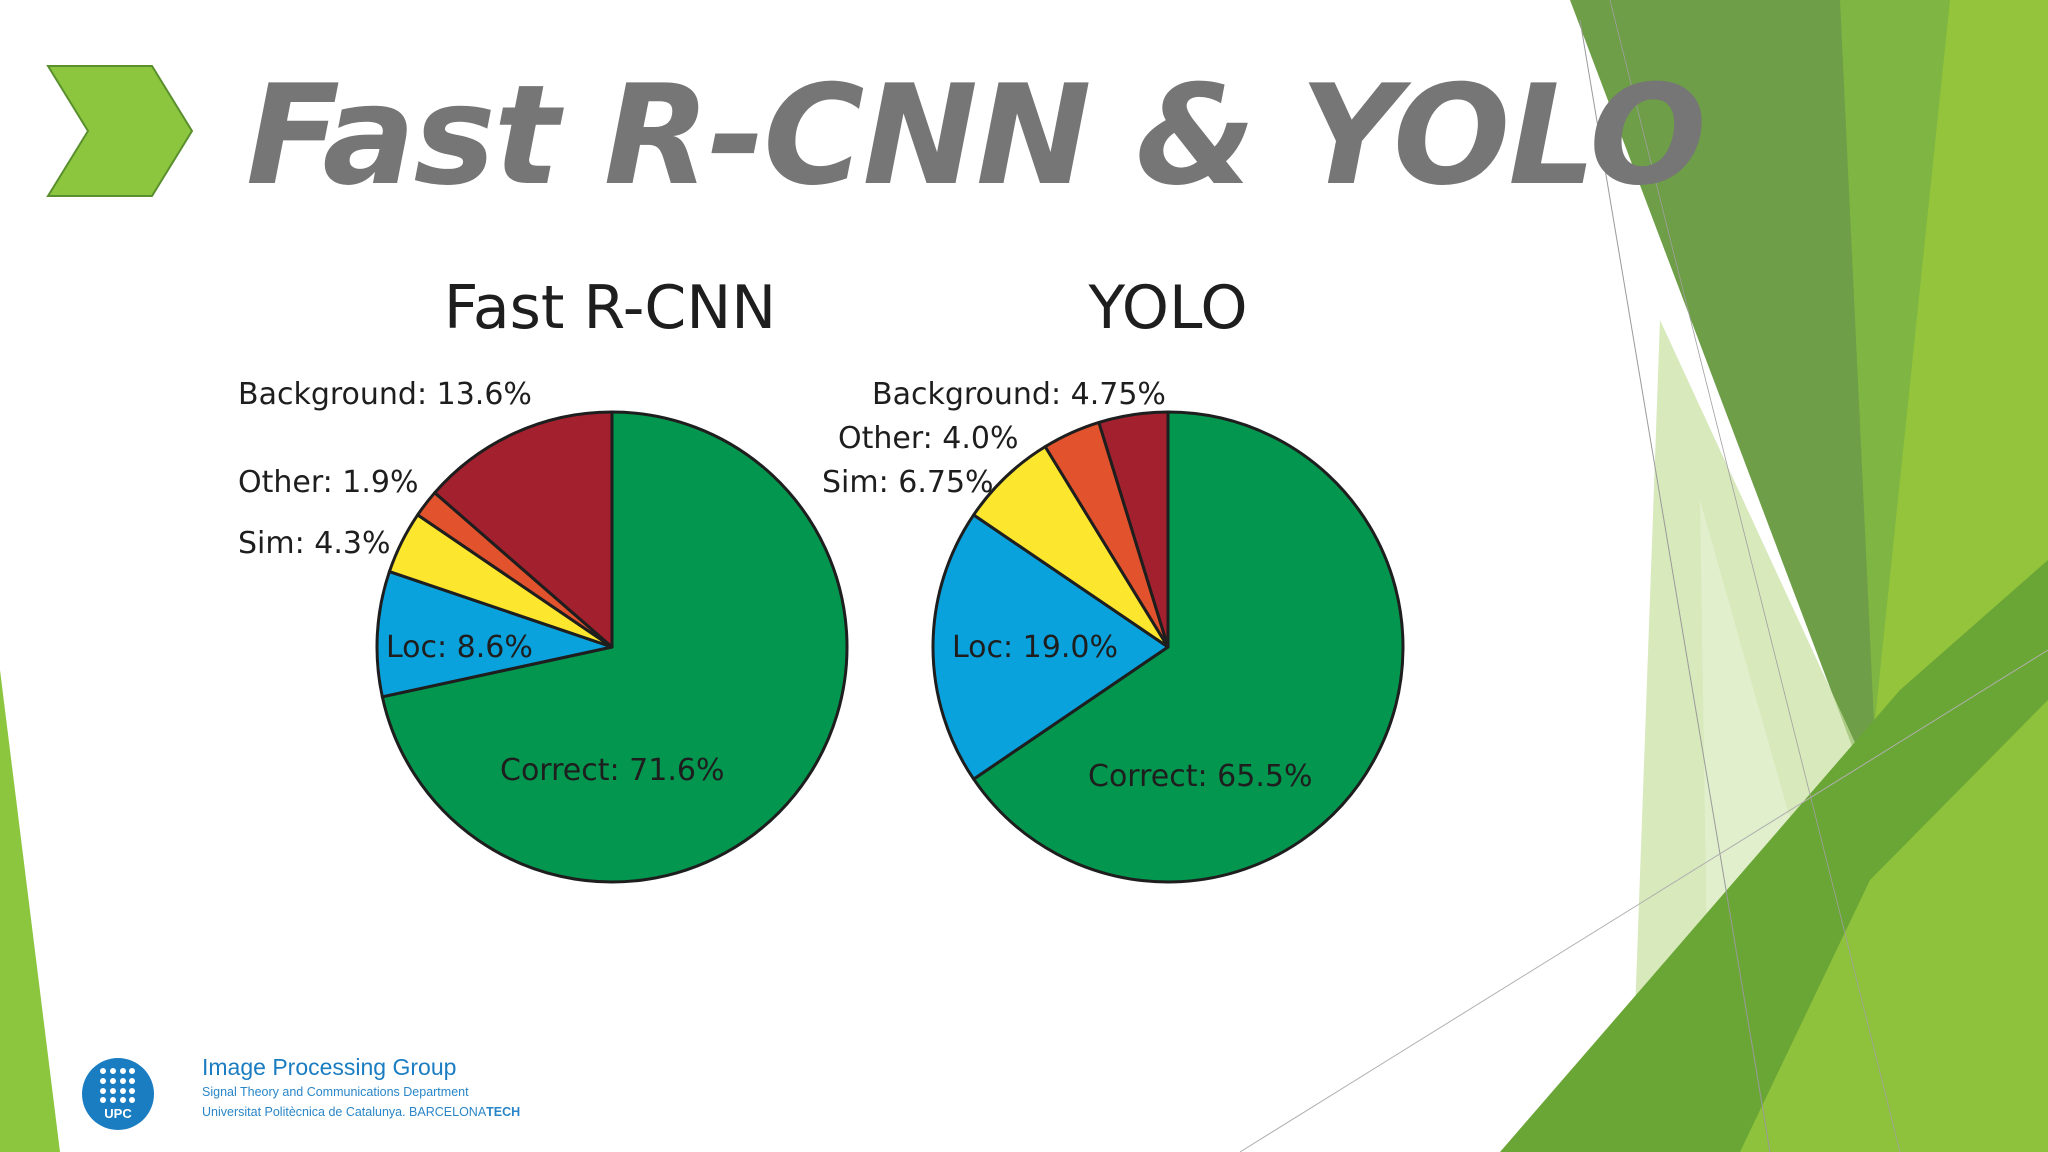 The height and width of the screenshot is (1152, 2048). What do you see at coordinates (329, 1067) in the screenshot?
I see `group-name: Image Processing Group` at bounding box center [329, 1067].